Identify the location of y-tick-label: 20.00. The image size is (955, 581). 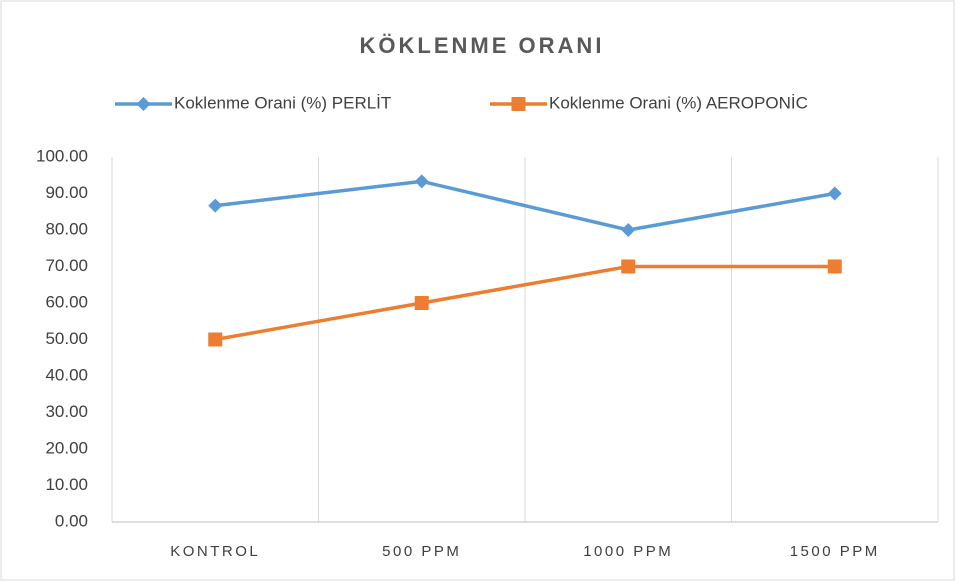
(66, 447).